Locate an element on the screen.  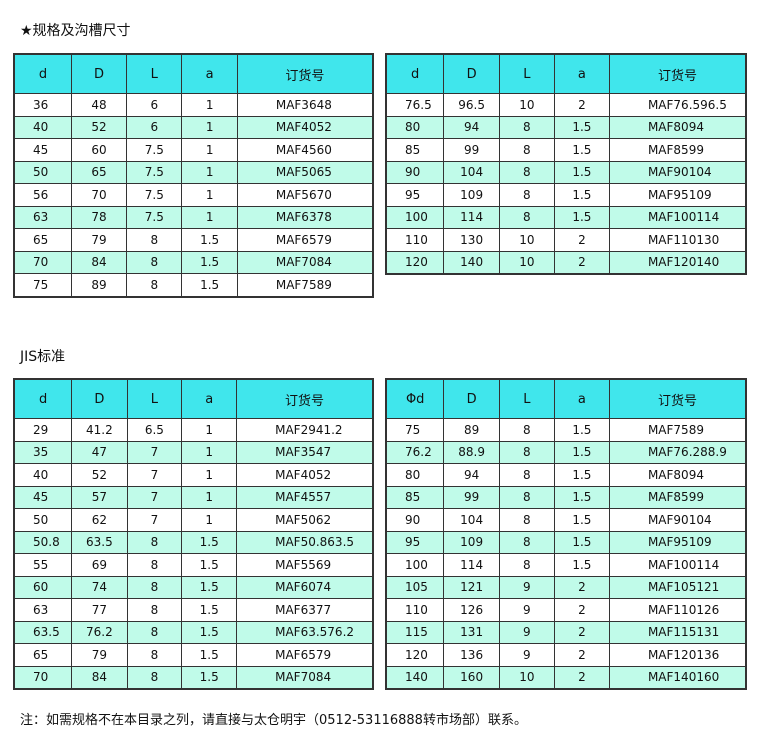
table-row: 50.8 63.5 8 1.5 MAF50.863.5 is located at coordinates (193, 542).